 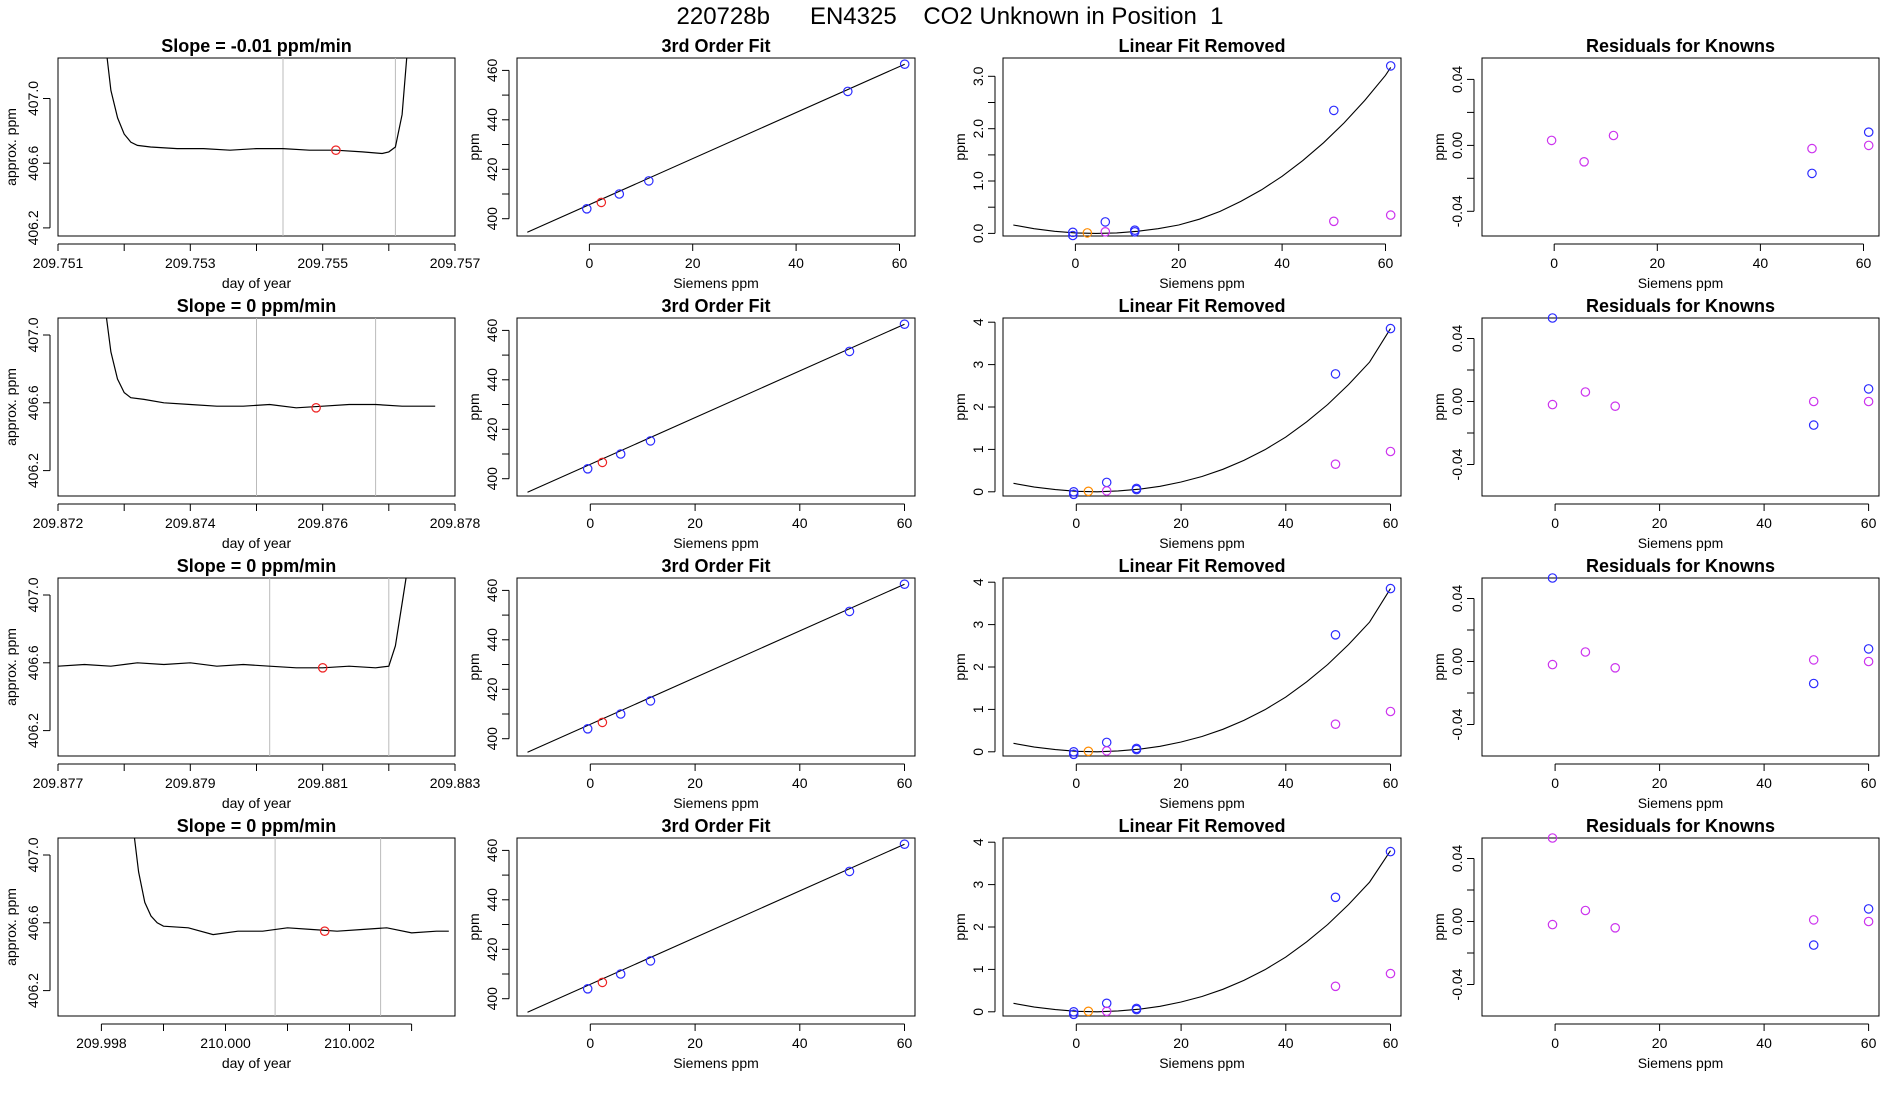 I want to click on x-tick-label: 209.883, so click(x=455, y=783).